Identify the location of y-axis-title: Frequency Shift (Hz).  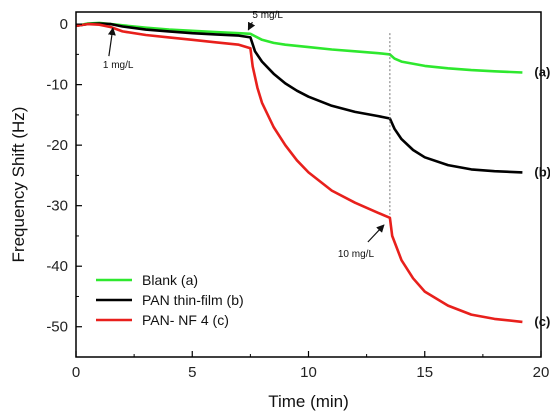
(18, 185).